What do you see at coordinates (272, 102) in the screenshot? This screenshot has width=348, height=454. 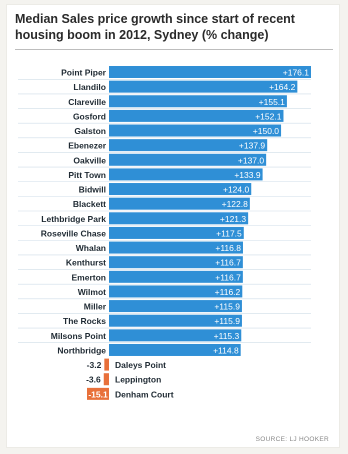 I see `data-label-2: +155.1` at bounding box center [272, 102].